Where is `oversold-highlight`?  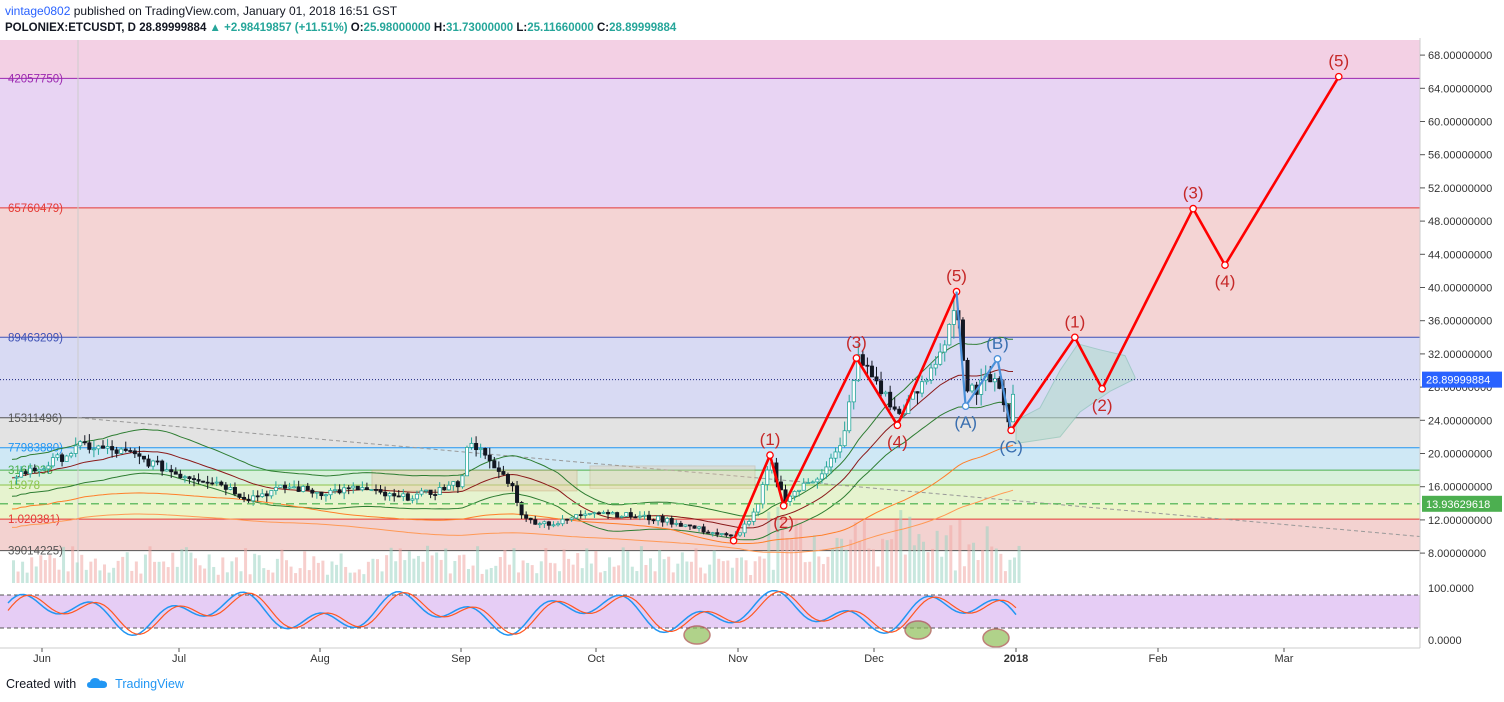
oversold-highlight is located at coordinates (918, 630).